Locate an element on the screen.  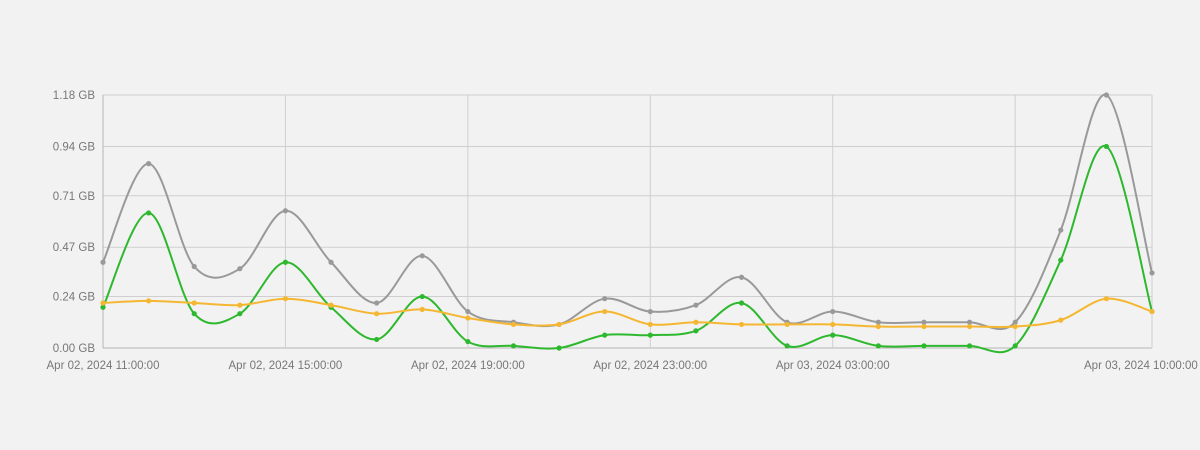
y-tick-label: 1.18 GB is located at coordinates (74, 96).